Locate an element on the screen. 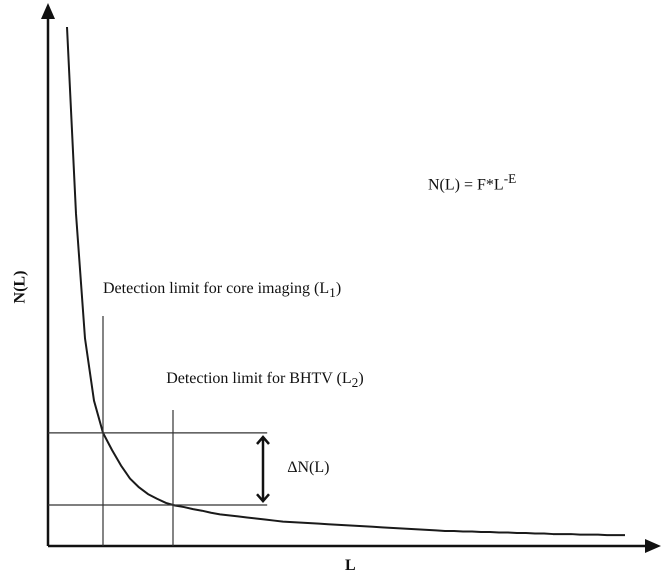 The image size is (670, 577). annotation: ΔN(L) is located at coordinates (308, 467).